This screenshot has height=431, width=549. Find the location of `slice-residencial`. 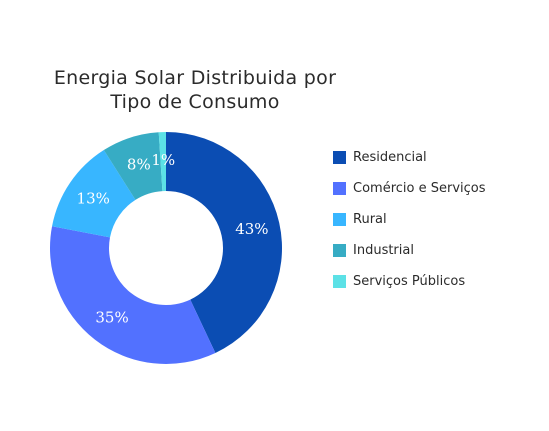

slice-residencial is located at coordinates (224, 242).